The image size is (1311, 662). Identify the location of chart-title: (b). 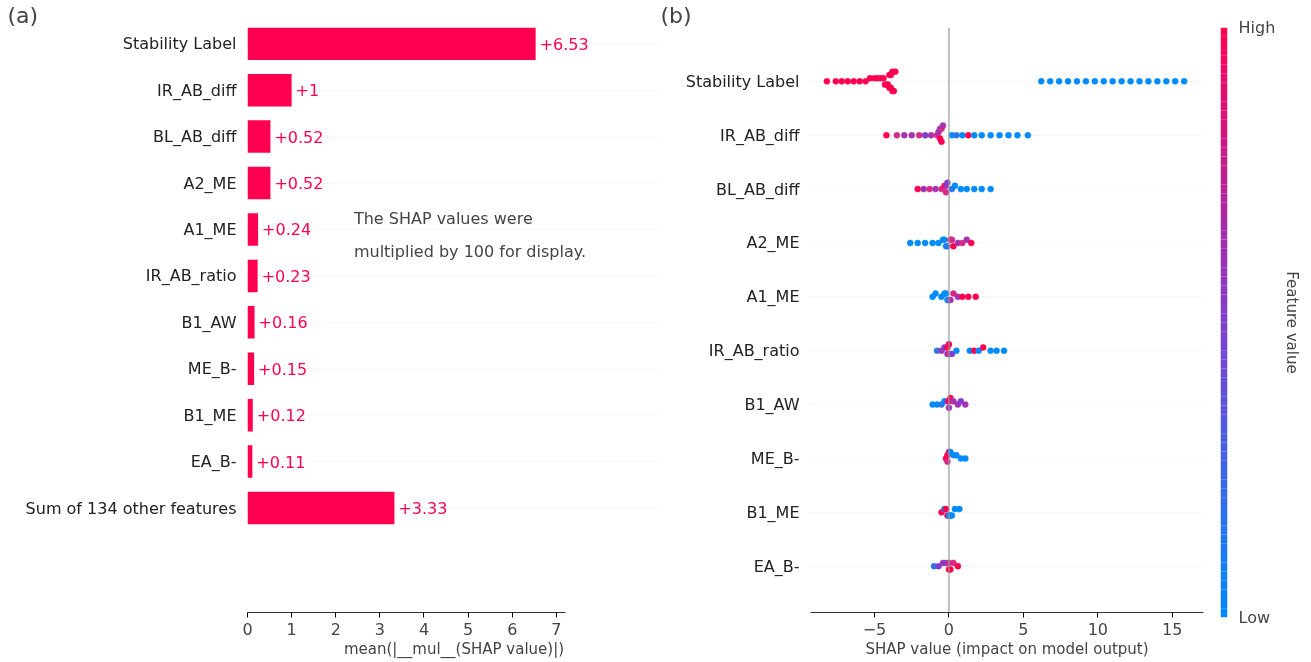
(676, 15).